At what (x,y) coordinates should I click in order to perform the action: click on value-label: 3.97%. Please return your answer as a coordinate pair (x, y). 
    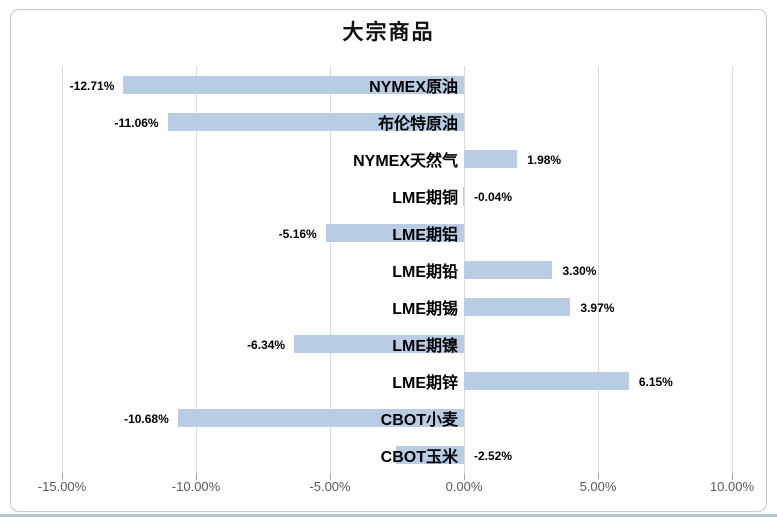
    Looking at the image, I should click on (597, 308).